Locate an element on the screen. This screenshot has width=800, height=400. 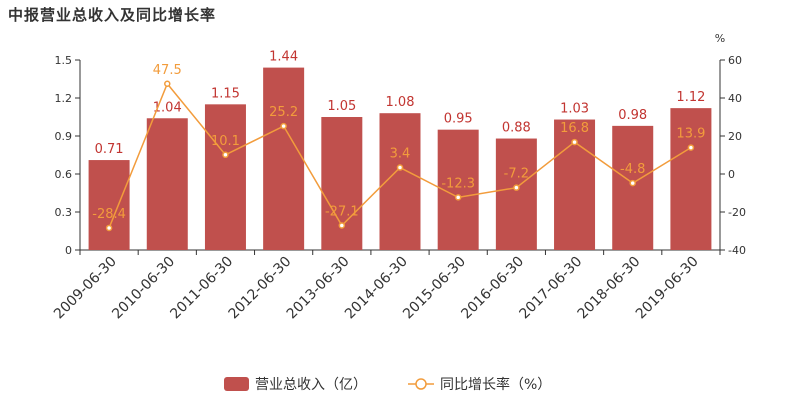
y-tick-left-label: 0.3 is located at coordinates (64, 212).